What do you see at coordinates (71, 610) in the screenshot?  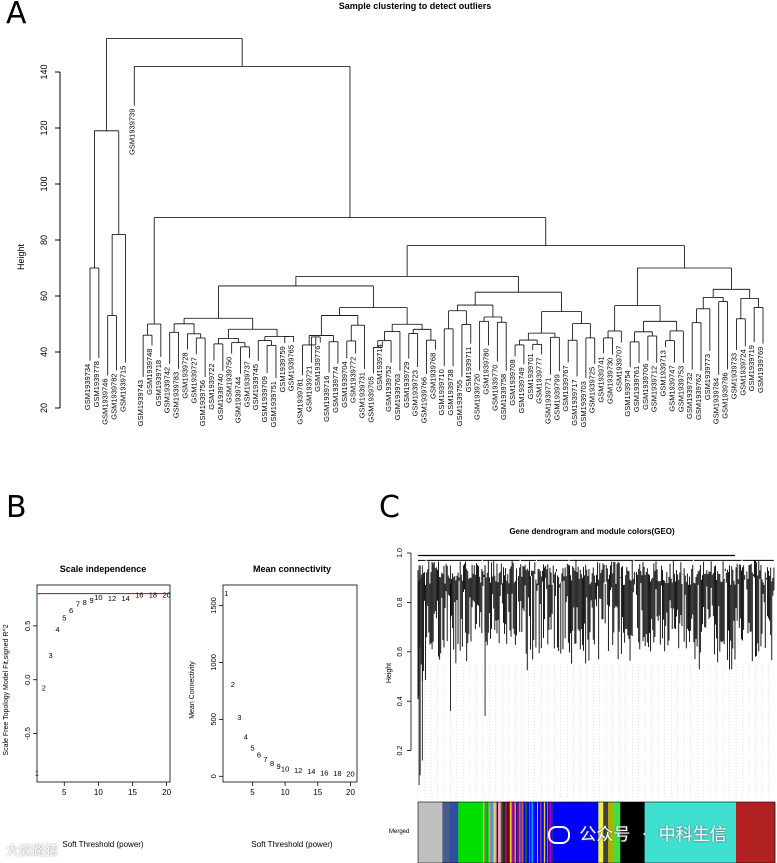 I see `data-point: 6` at bounding box center [71, 610].